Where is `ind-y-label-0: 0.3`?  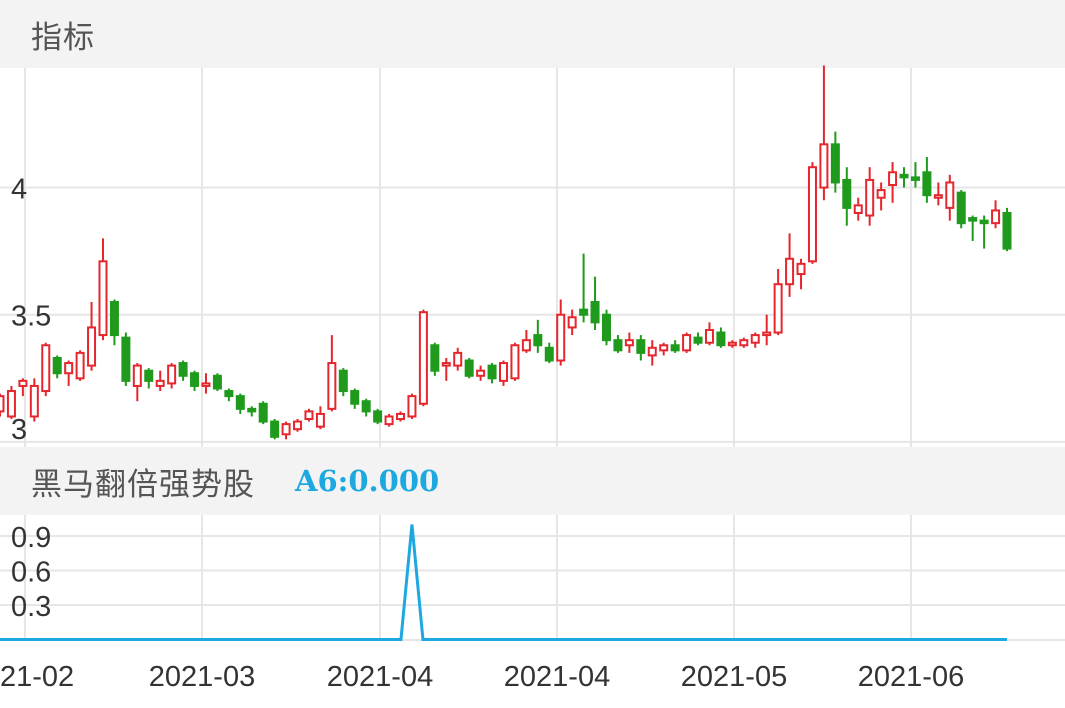
ind-y-label-0: 0.3 is located at coordinates (31, 607).